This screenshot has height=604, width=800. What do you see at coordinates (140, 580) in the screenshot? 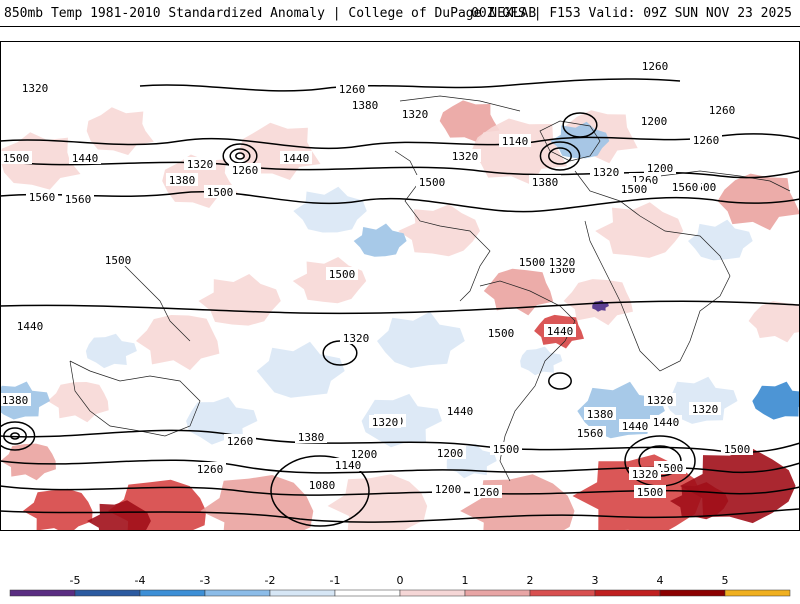
I see `colorbar-tick-label: -4` at bounding box center [140, 580].